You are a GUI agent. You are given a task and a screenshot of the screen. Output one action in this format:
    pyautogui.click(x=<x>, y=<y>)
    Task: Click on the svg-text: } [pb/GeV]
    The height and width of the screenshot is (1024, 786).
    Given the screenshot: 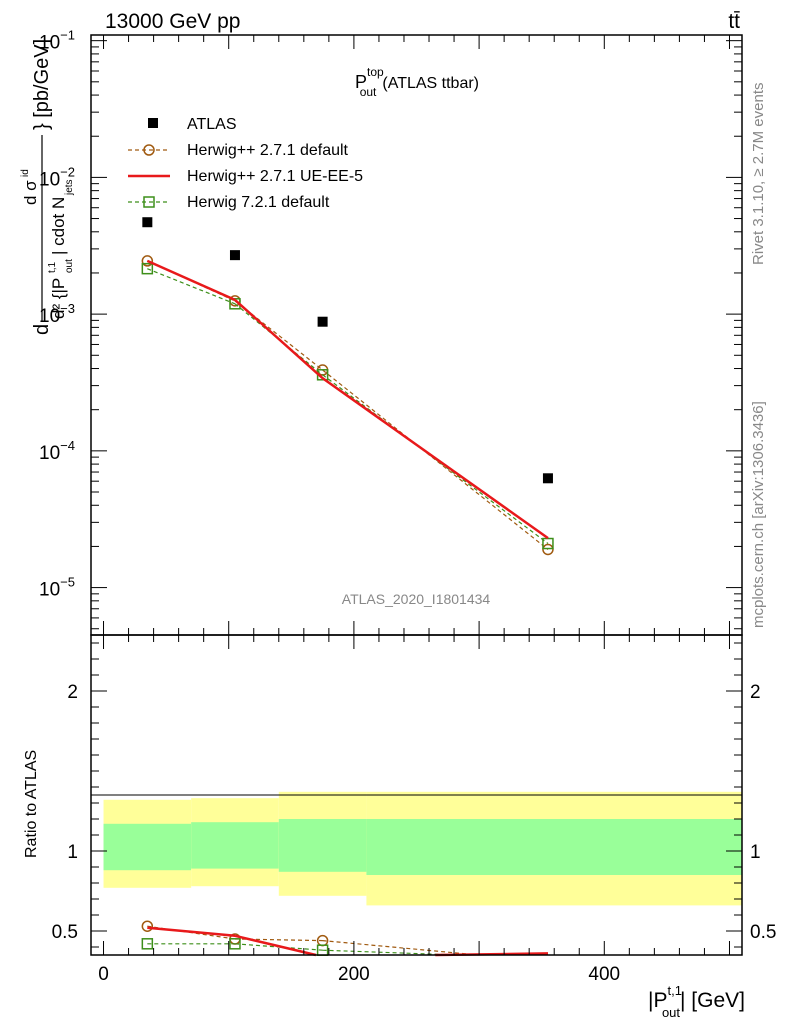 What is the action you would take?
    pyautogui.click(x=42, y=84)
    